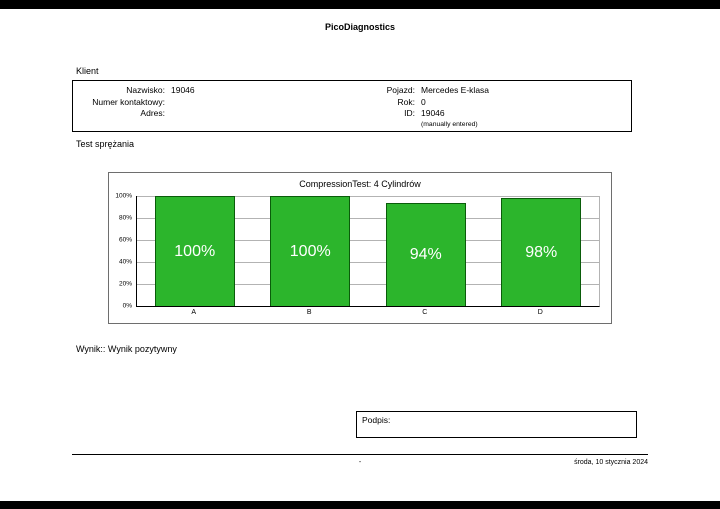  I want to click on bar-value-label: 98%, so click(541, 252).